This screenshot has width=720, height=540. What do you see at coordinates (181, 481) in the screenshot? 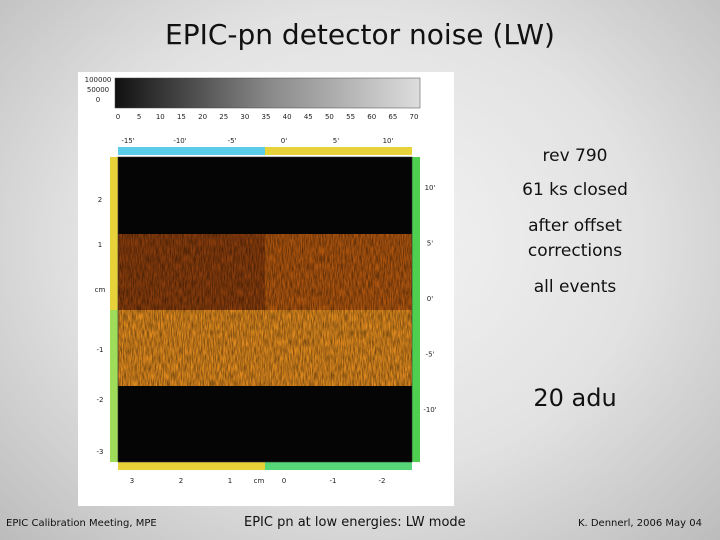
I see `bottom-tick: 2` at bounding box center [181, 481].